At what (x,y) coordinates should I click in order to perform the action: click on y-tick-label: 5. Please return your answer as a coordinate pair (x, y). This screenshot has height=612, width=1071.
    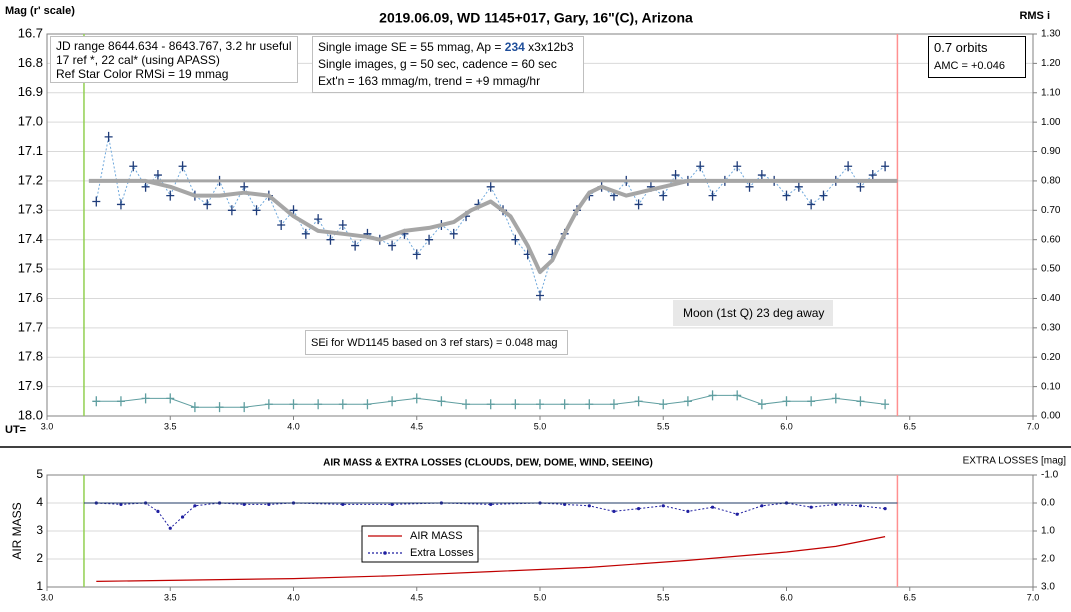
    Looking at the image, I should click on (39, 474).